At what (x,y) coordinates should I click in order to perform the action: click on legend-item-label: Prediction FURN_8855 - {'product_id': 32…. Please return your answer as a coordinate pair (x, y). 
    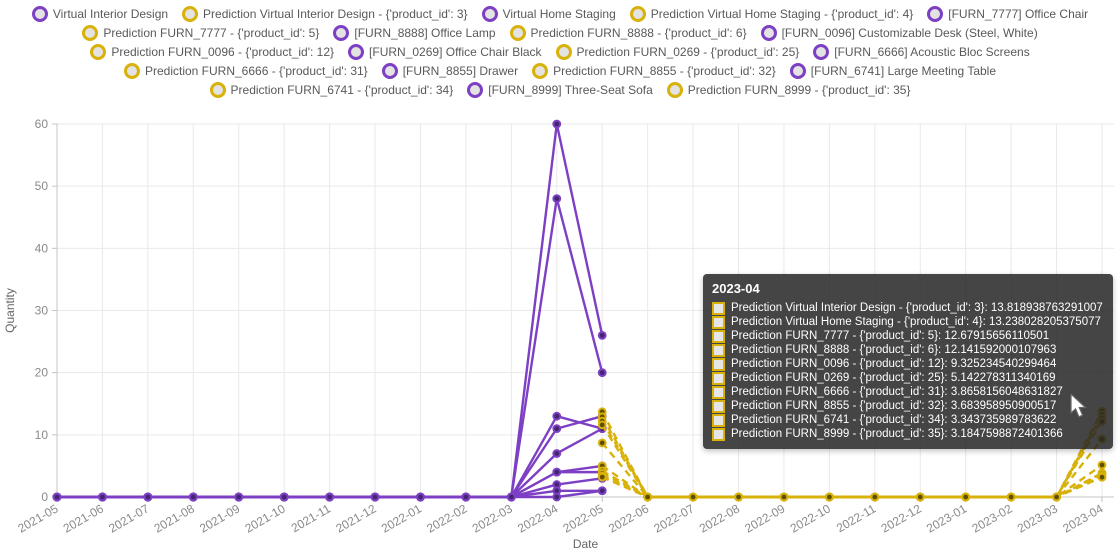
    Looking at the image, I should click on (664, 71).